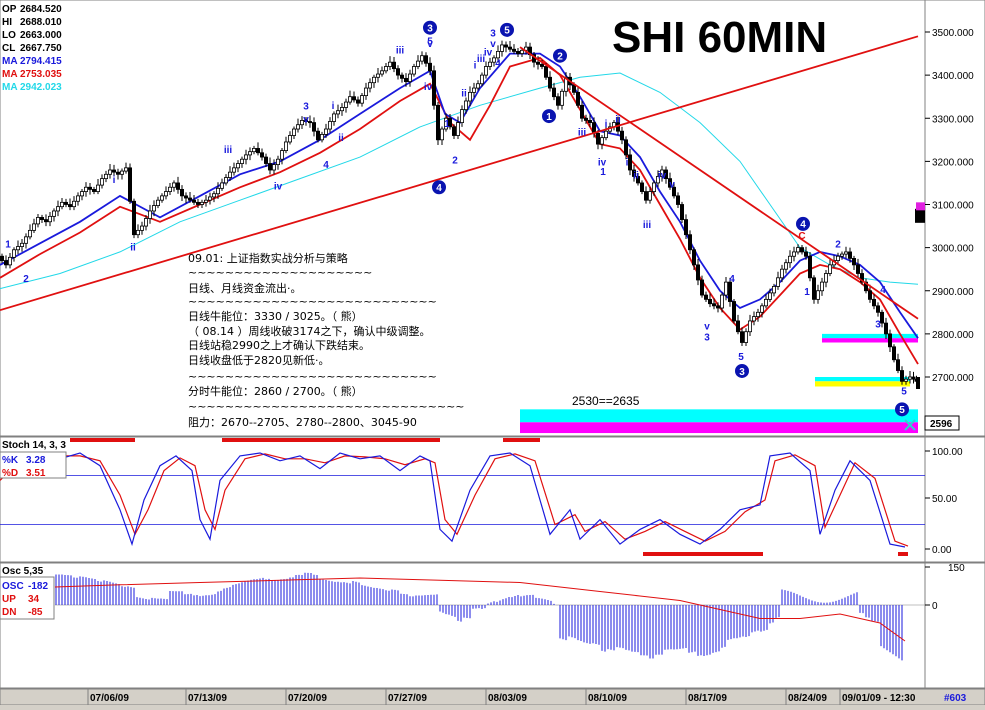 Image resolution: width=985 pixels, height=710 pixels. What do you see at coordinates (953, 162) in the screenshot?
I see `price-tick-label: 3200.000` at bounding box center [953, 162].